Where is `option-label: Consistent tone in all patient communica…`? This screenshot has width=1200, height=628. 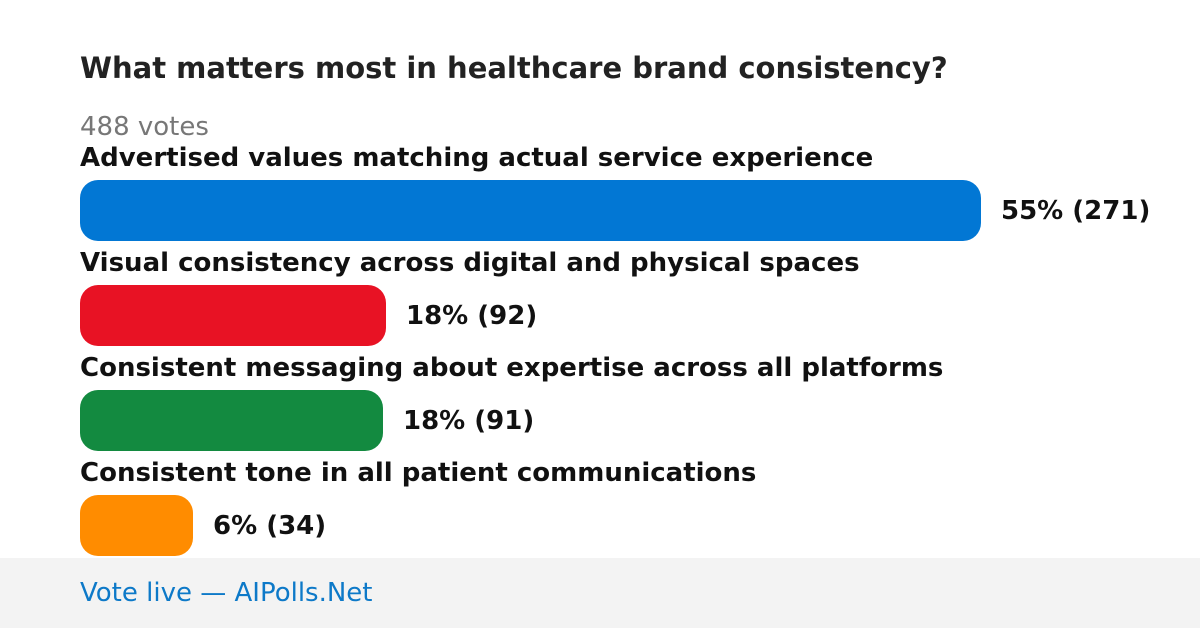 option-label: Consistent tone in all patient communica… is located at coordinates (418, 473).